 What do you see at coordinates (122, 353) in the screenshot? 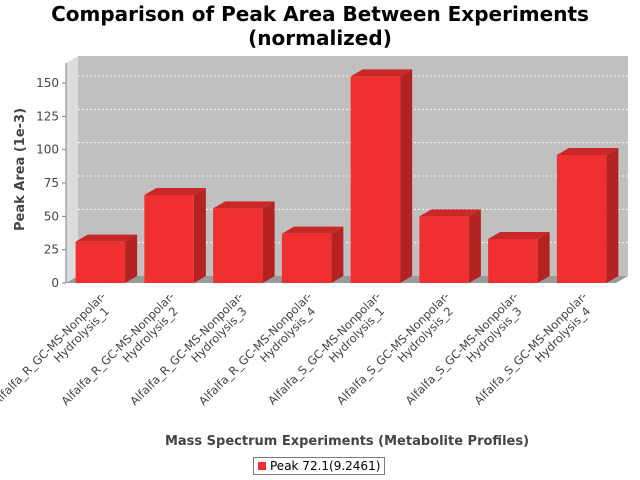
I see `x-tick-label: Alfalfa_R_GC-MS-Nonpolar-Hydrolysis_2` at bounding box center [122, 353].